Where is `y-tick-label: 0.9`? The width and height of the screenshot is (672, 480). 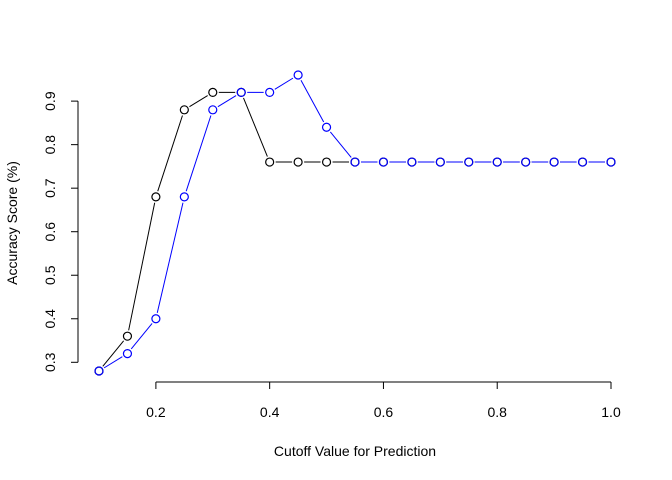
y-tick-label: 0.9 is located at coordinates (50, 101).